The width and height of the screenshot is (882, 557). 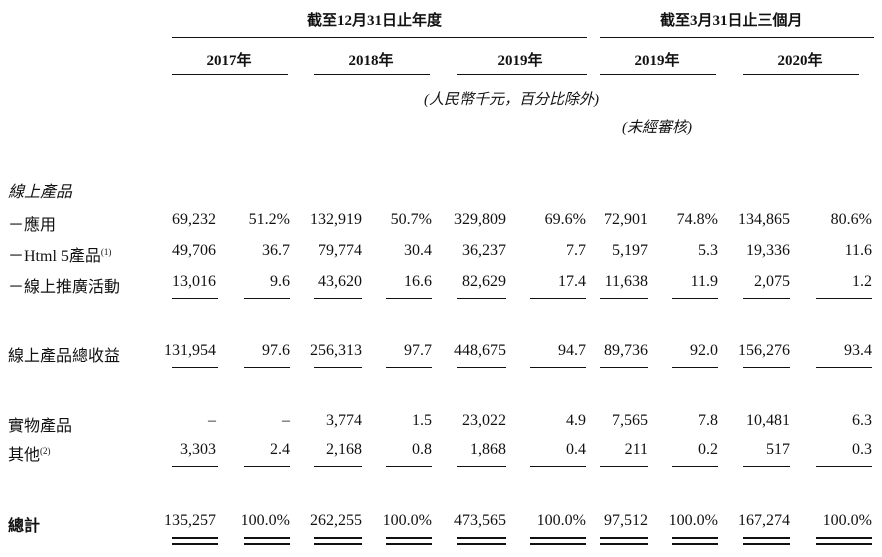 What do you see at coordinates (488, 449) in the screenshot?
I see `table-cell: 1,868` at bounding box center [488, 449].